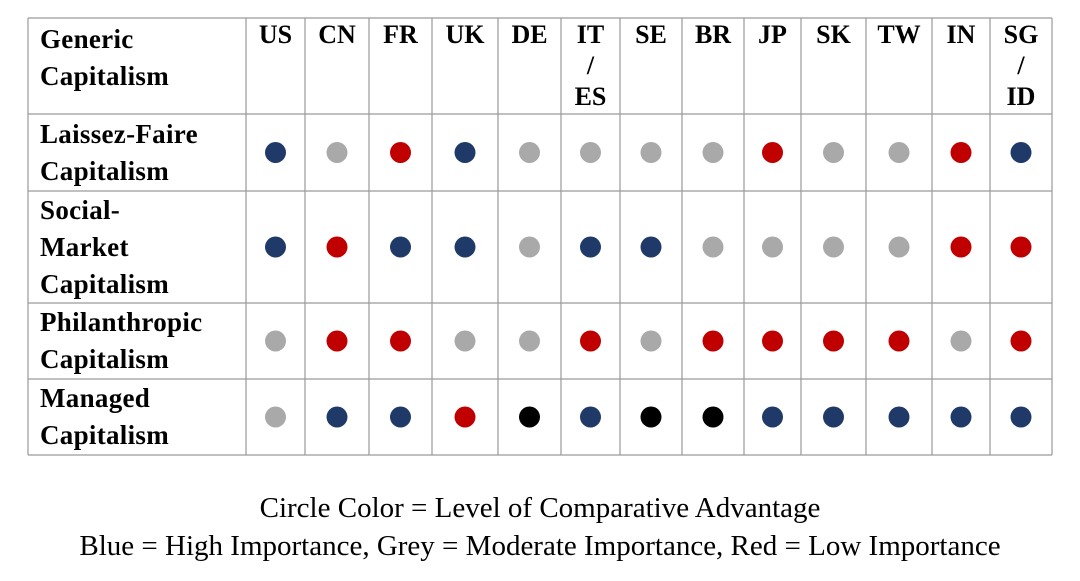  I want to click on corner-label: Generic Capitalism, so click(105, 57).